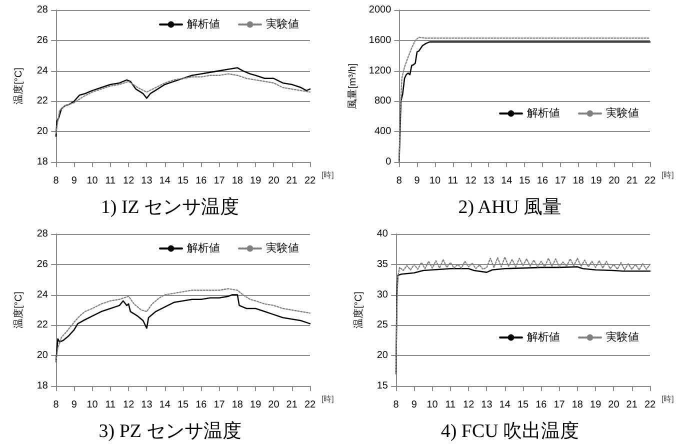  Describe the element at coordinates (510, 431) in the screenshot. I see `text: 4) FCU 吹出温度` at that location.